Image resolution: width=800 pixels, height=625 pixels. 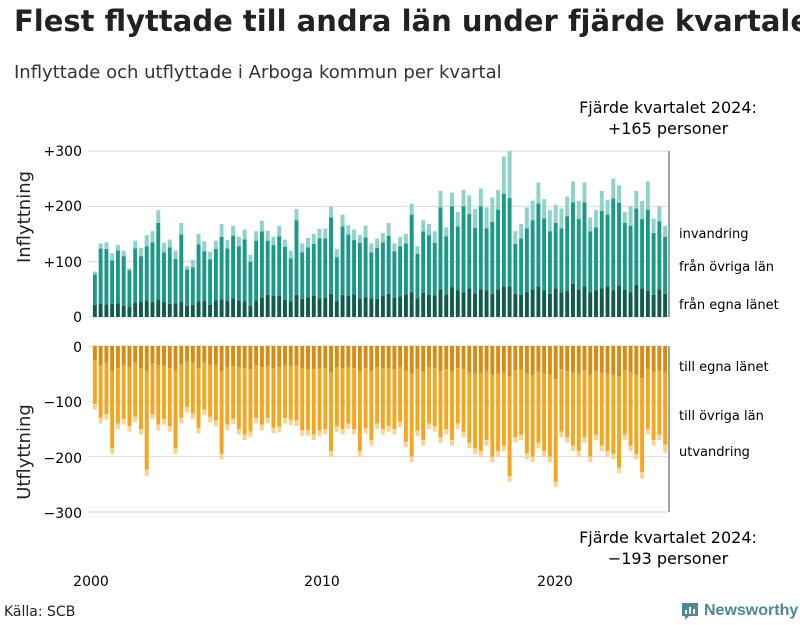 What do you see at coordinates (690, 611) in the screenshot?
I see `newsworthy-logo-icon` at bounding box center [690, 611].